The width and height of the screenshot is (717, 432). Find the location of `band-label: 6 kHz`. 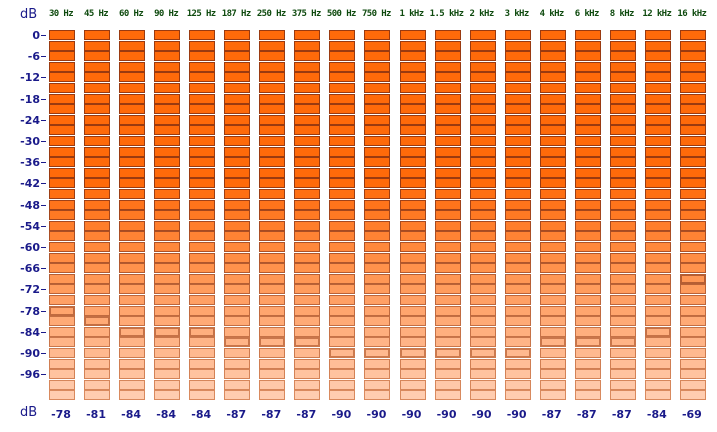

band-label: 6 kHz is located at coordinates (587, 14).